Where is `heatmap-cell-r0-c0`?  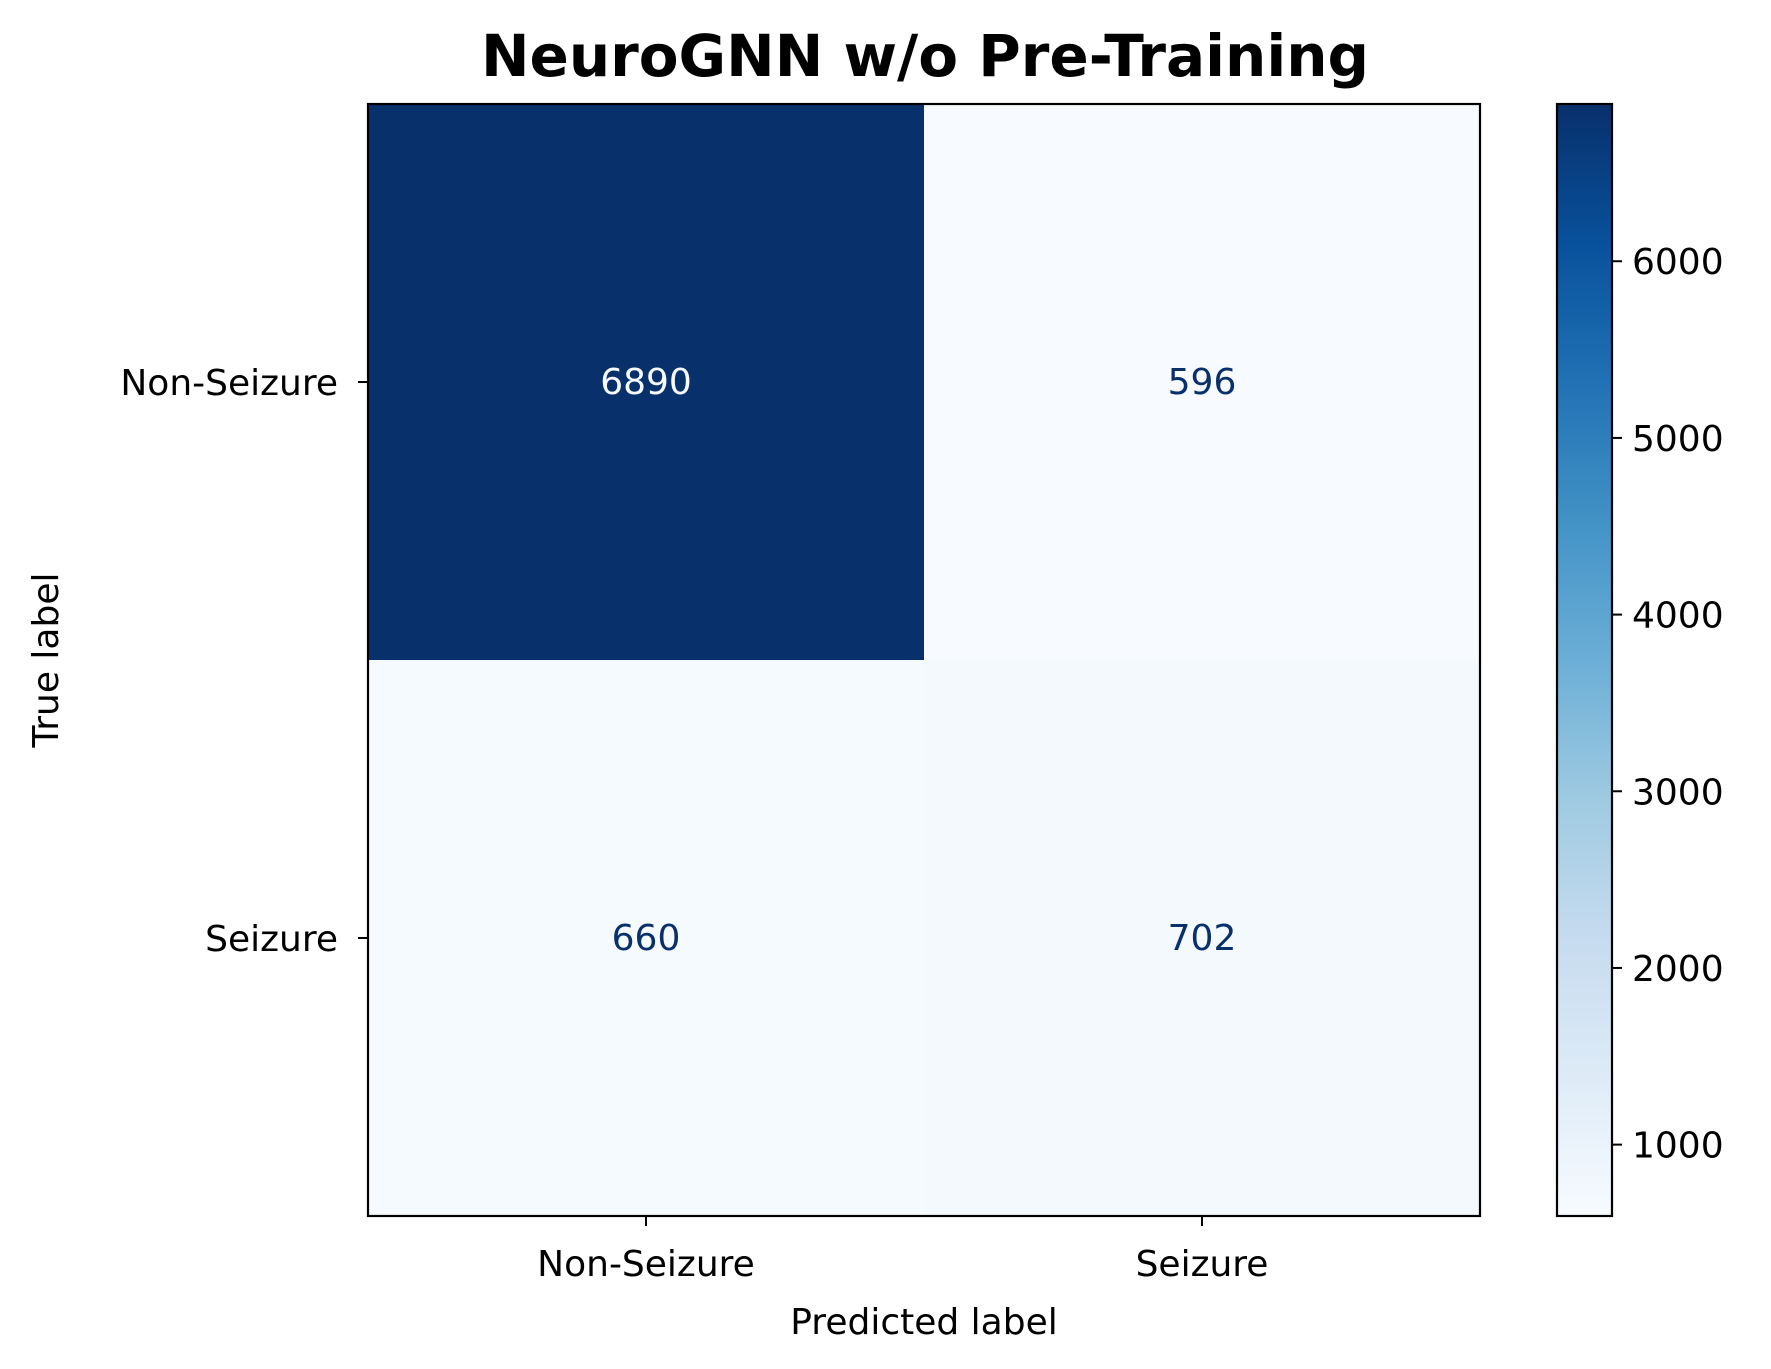
heatmap-cell-r0-c0 is located at coordinates (646, 382).